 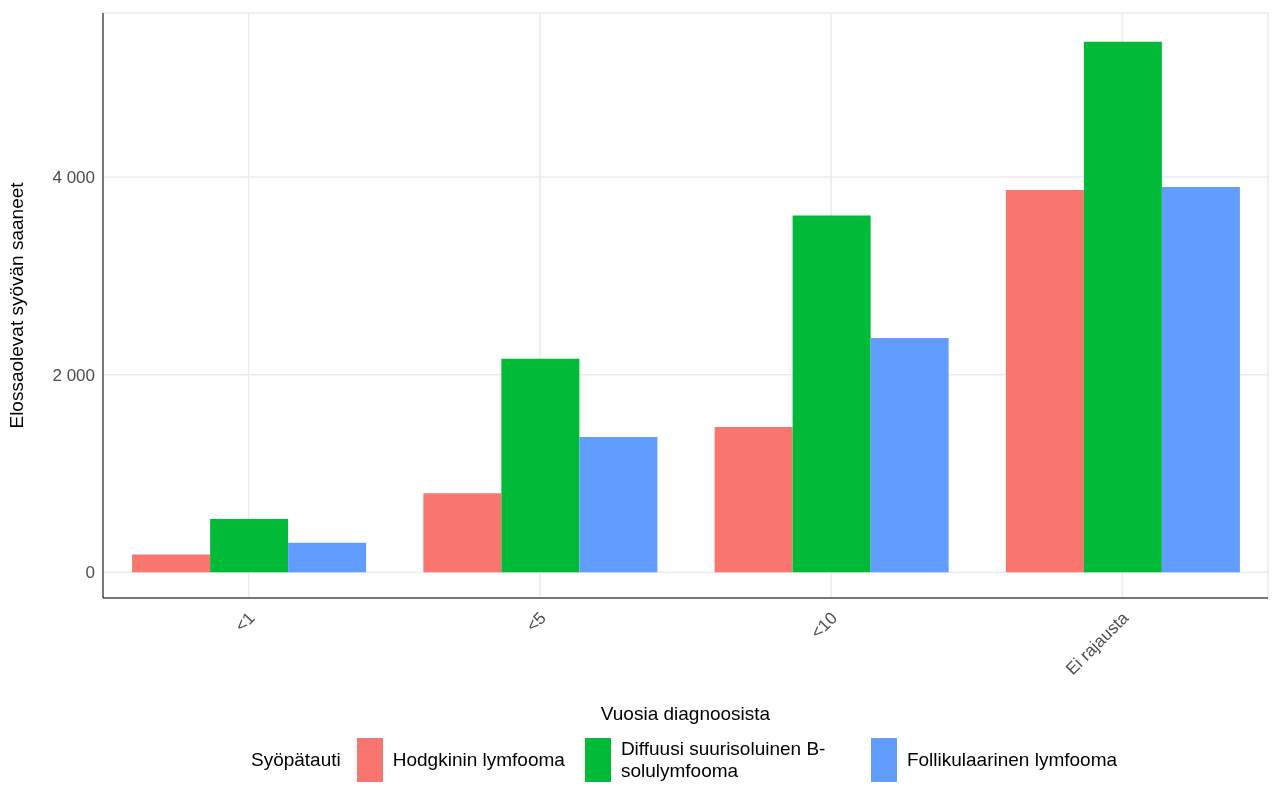 I want to click on legend-title: Syöpätauti, so click(x=295, y=760).